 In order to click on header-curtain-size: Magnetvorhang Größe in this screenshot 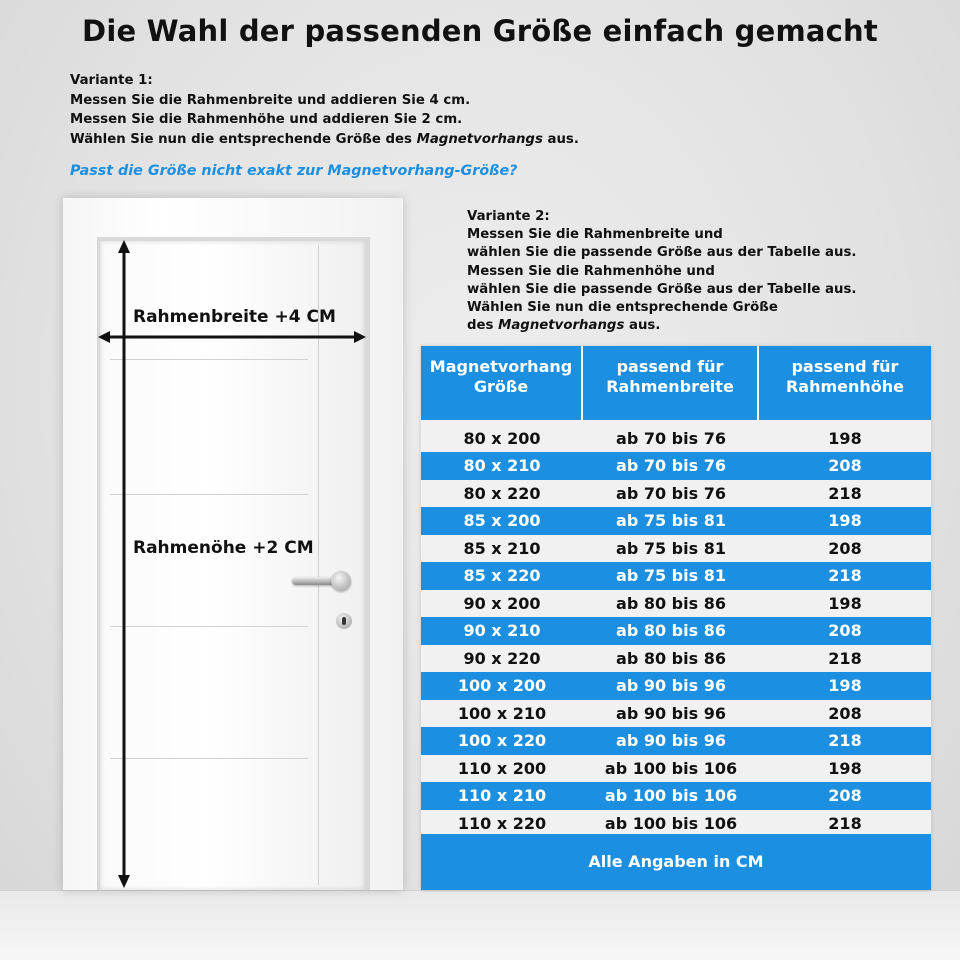, I will do `click(501, 383)`.